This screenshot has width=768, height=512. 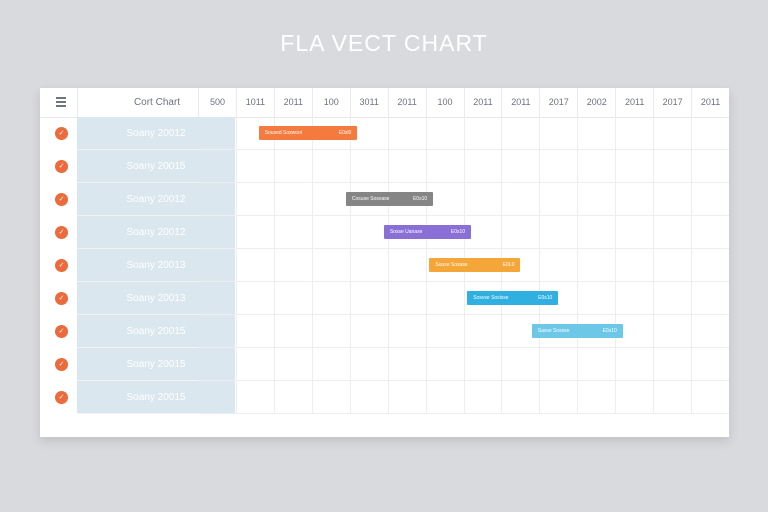 What do you see at coordinates (427, 232) in the screenshot?
I see `gantt-bar: Sosse Uanase E0s10` at bounding box center [427, 232].